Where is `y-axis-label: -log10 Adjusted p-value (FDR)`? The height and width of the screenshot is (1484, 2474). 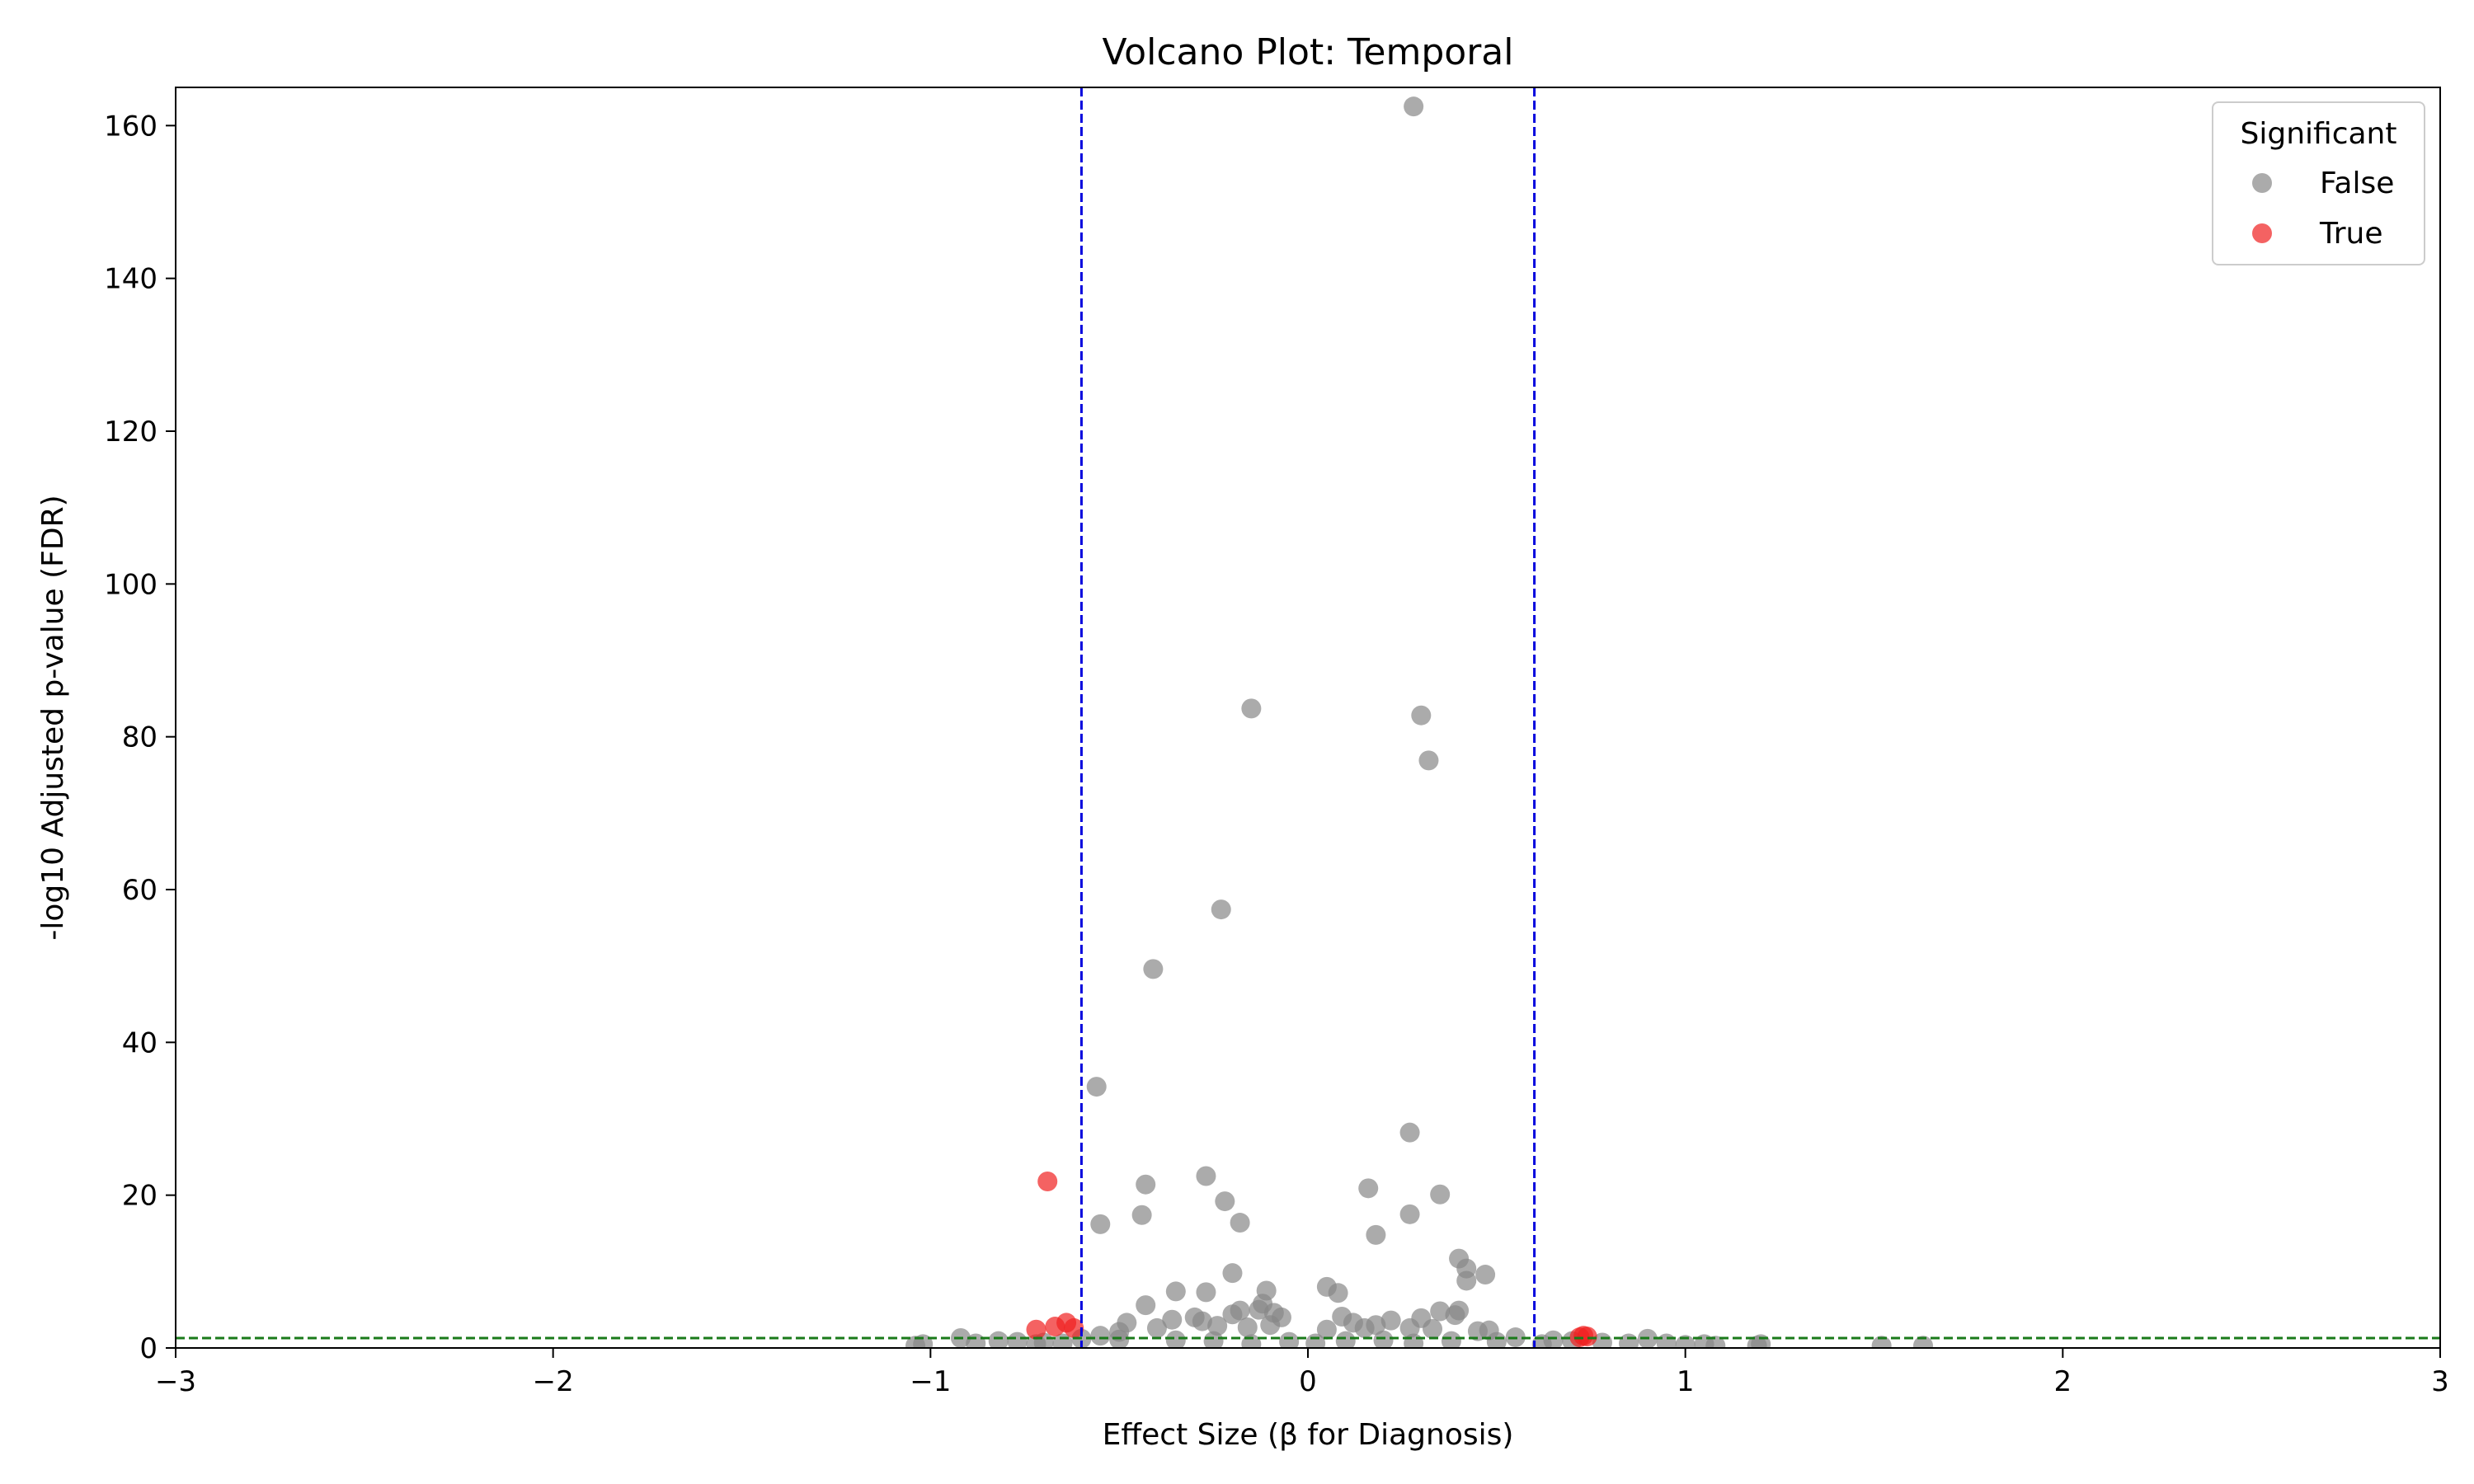
y-axis-label: -log10 Adjusted p-value (FDR) is located at coordinates (53, 717).